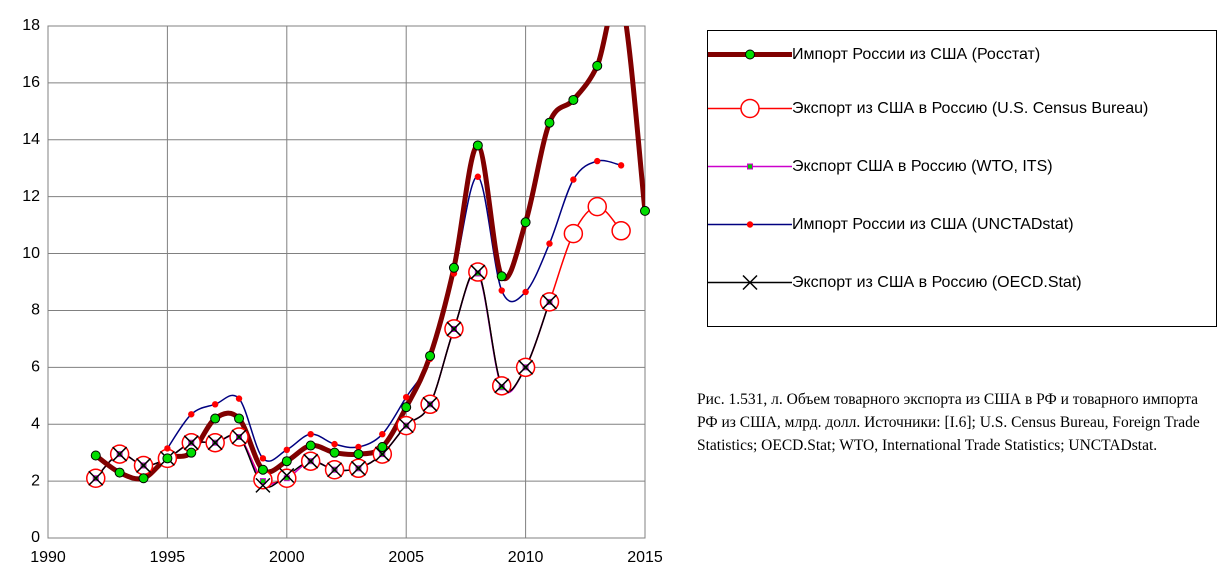 The image size is (1219, 574). What do you see at coordinates (937, 282) in the screenshot?
I see `legend-label: Экспорт из США в Россию (OECD.Stat)` at bounding box center [937, 282].